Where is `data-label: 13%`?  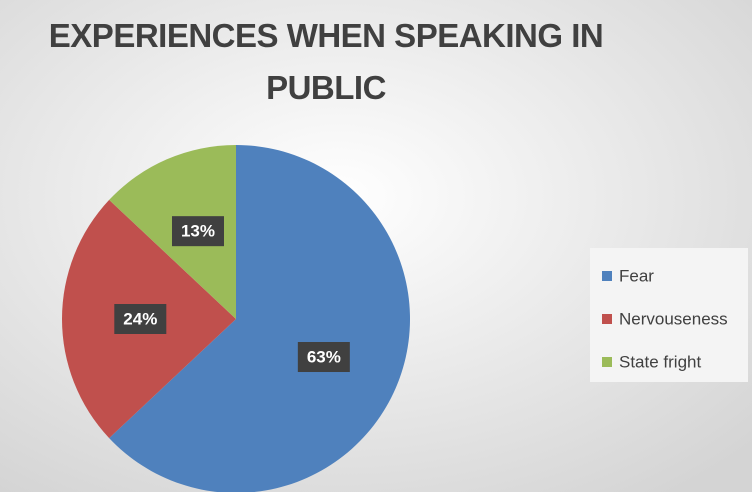
data-label: 13% is located at coordinates (198, 231).